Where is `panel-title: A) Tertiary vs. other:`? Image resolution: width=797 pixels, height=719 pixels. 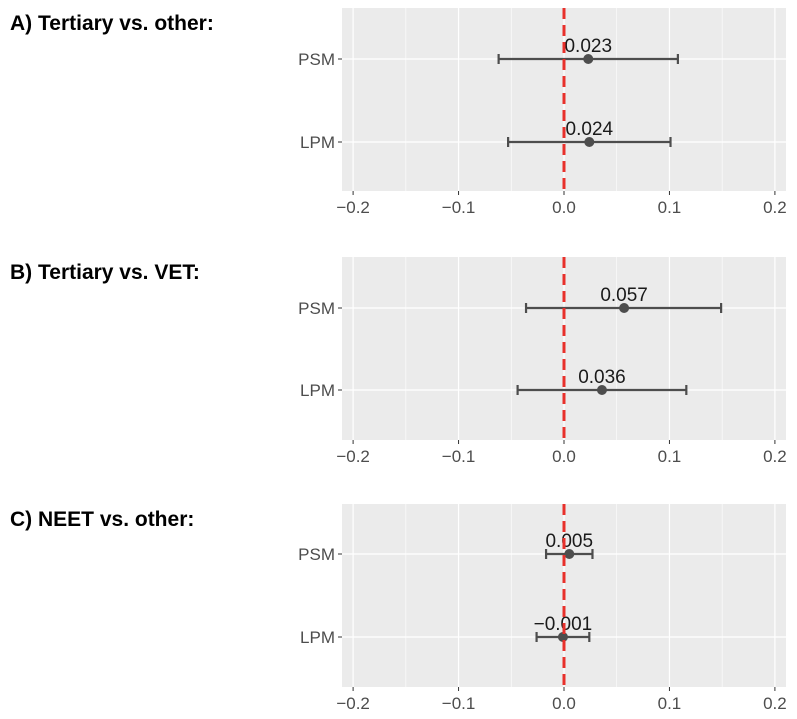 panel-title: A) Tertiary vs. other: is located at coordinates (112, 23).